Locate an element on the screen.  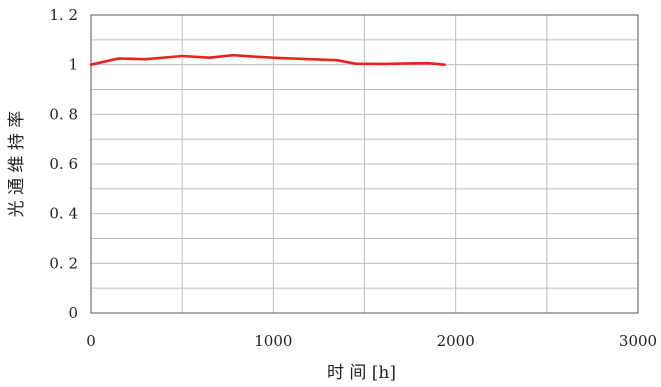
series-layer is located at coordinates (268, 59).